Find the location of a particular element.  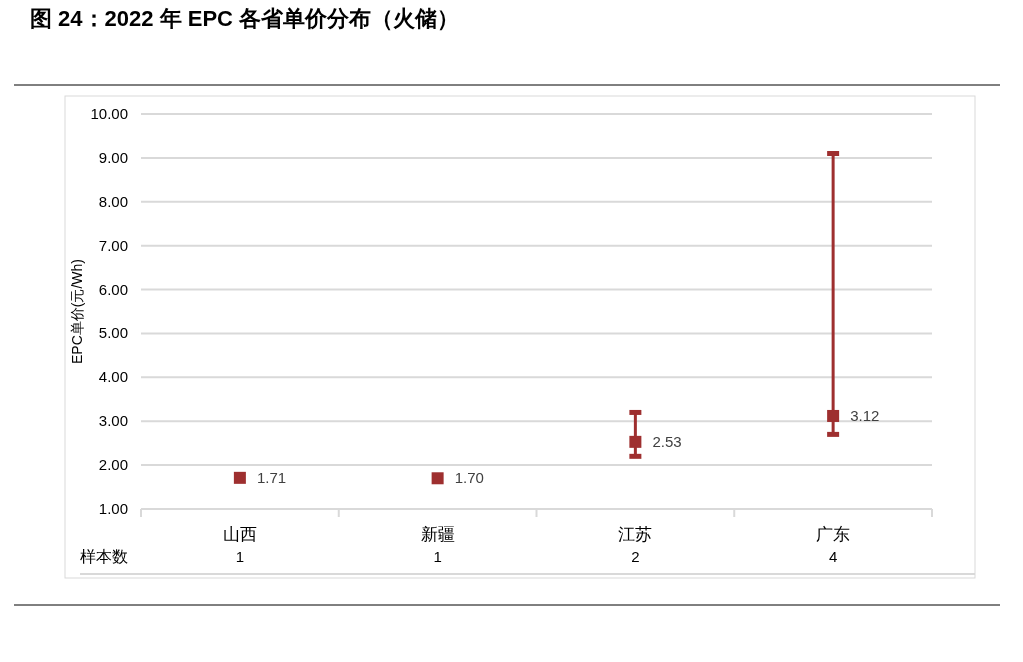

y-axis-title: EPC单价(元/Wh) is located at coordinates (77, 311).